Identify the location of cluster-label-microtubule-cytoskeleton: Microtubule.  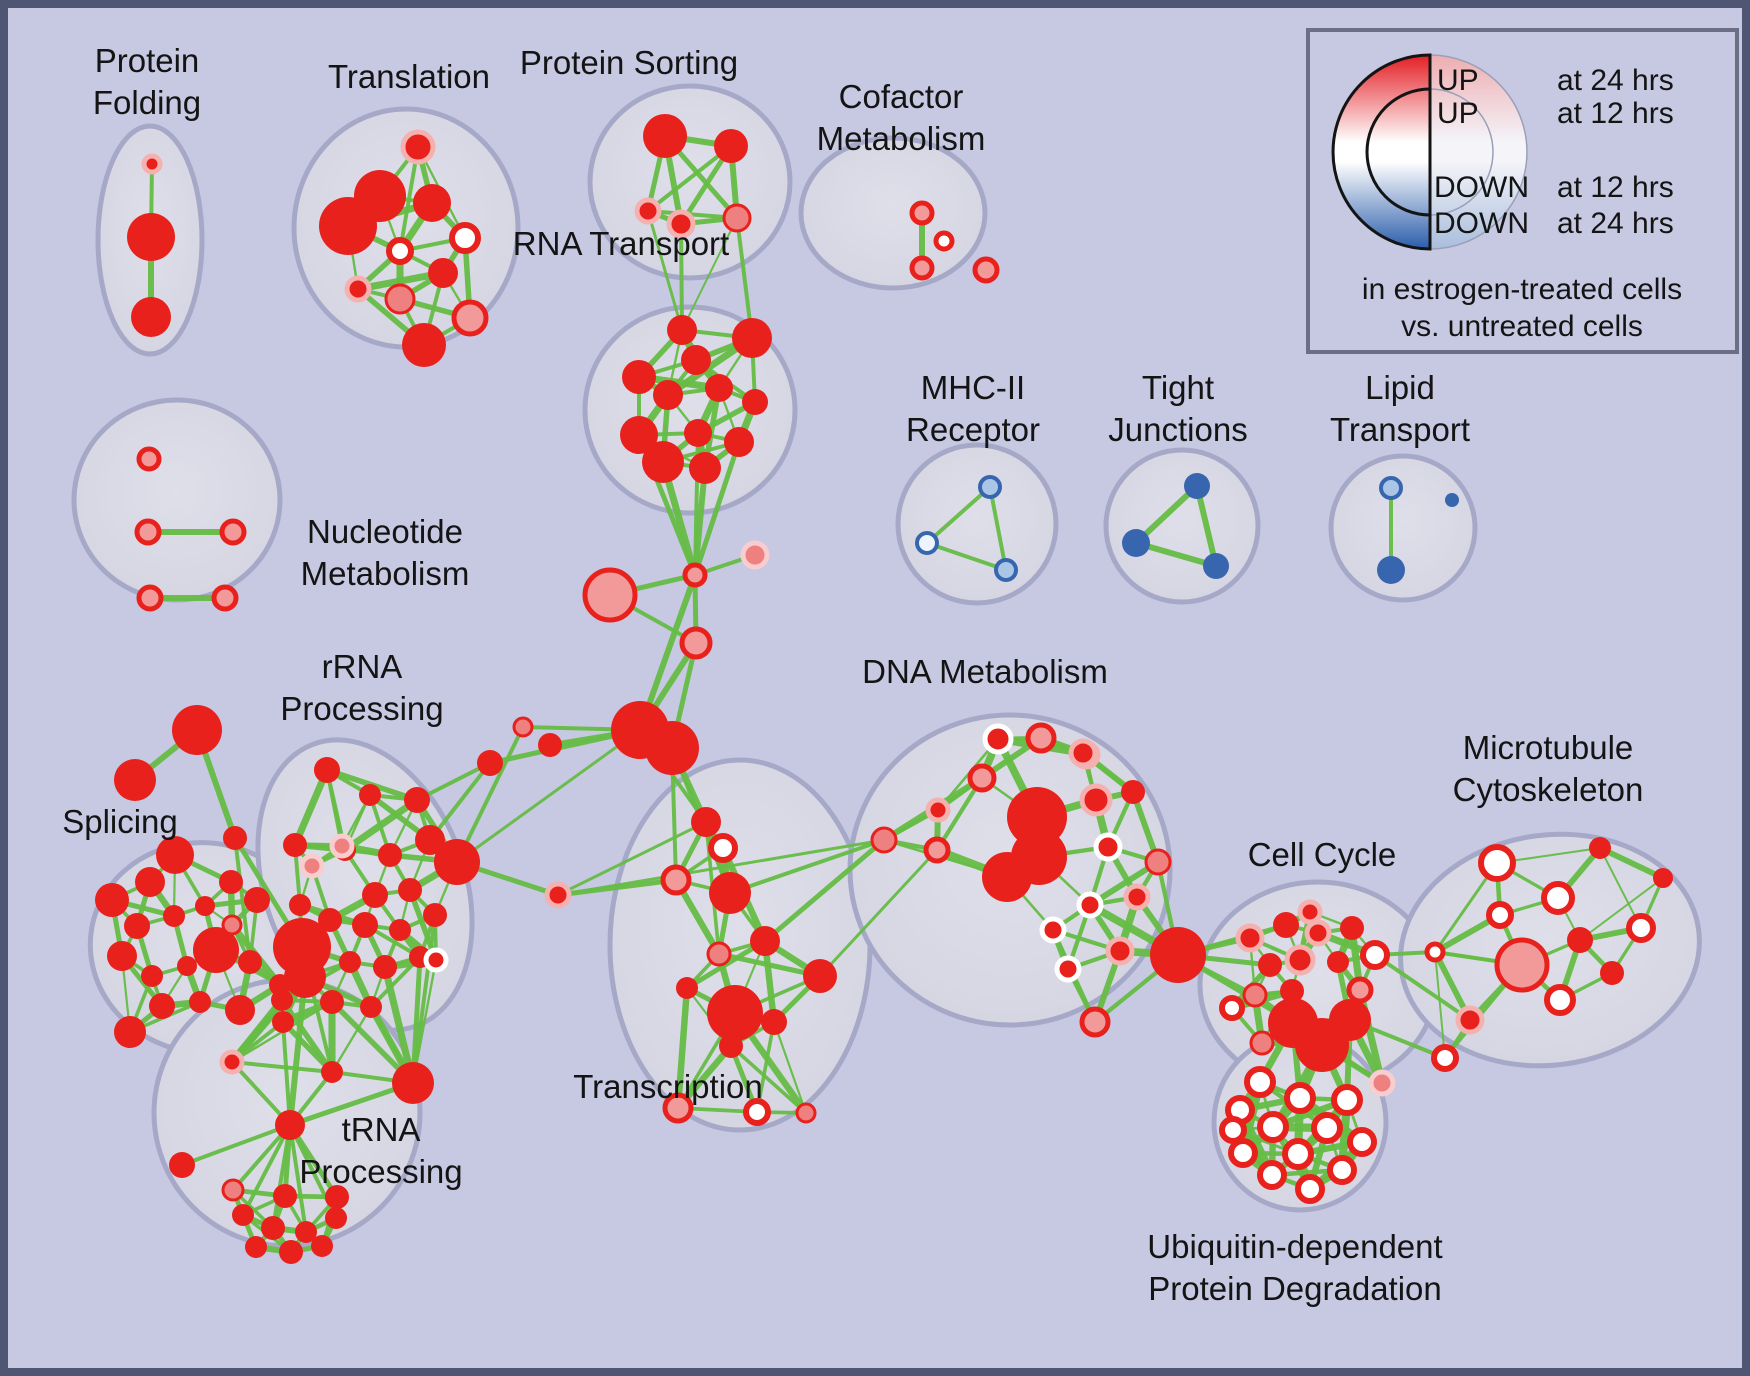
(1548, 747).